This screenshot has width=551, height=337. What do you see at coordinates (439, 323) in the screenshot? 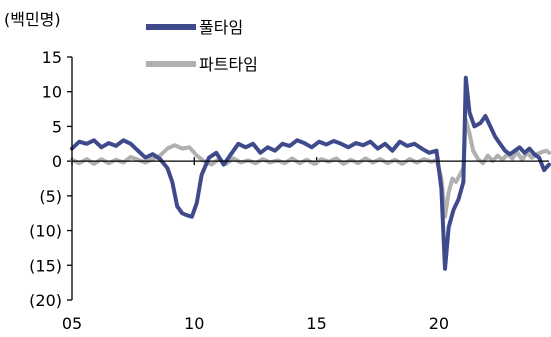
I see `x-tick-label: 20` at bounding box center [439, 323].